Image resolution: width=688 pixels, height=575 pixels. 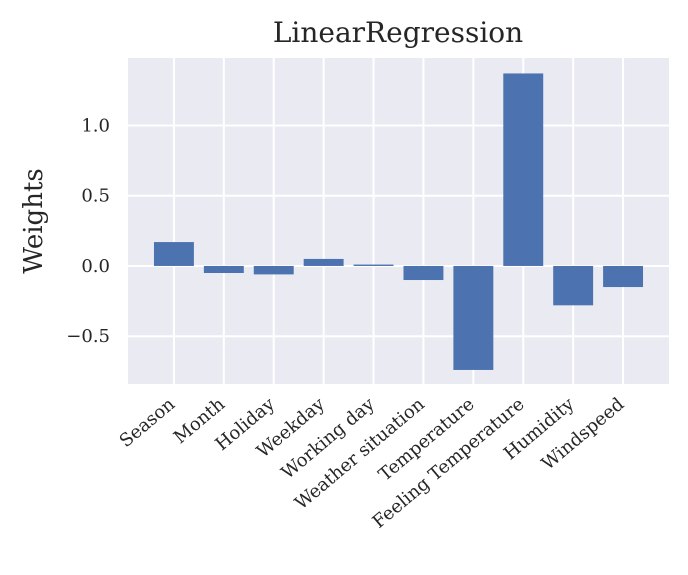 I want to click on bar-temperature, so click(x=473, y=317).